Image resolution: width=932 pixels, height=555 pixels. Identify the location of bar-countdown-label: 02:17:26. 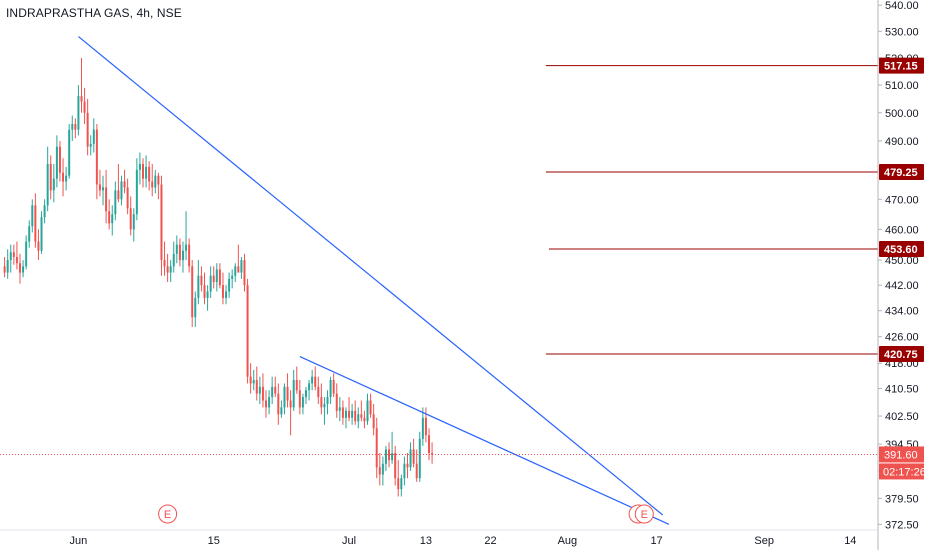
(904, 472).